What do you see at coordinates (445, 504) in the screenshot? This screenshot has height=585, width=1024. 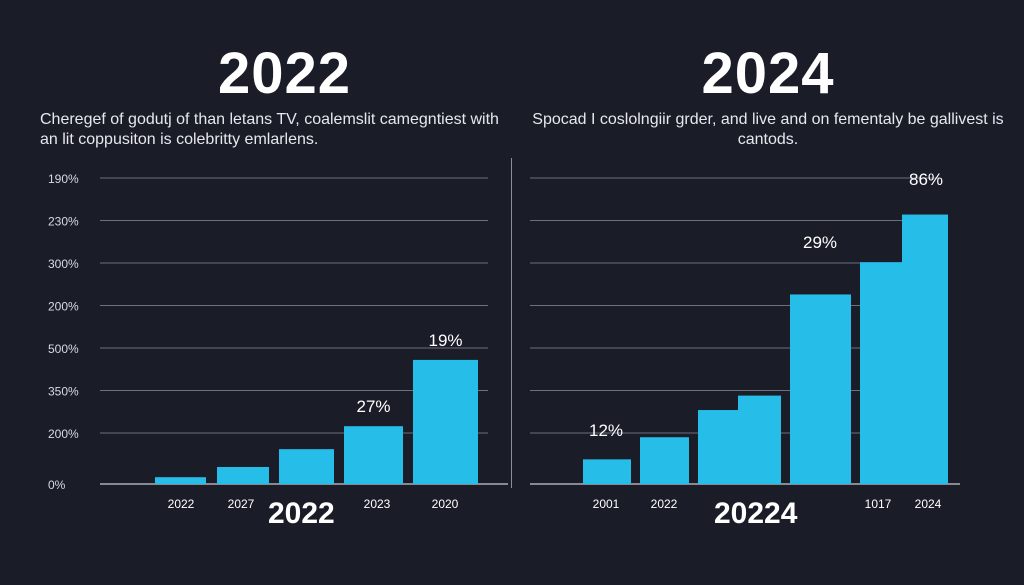 I see `left-x-tick-label: 2020` at bounding box center [445, 504].